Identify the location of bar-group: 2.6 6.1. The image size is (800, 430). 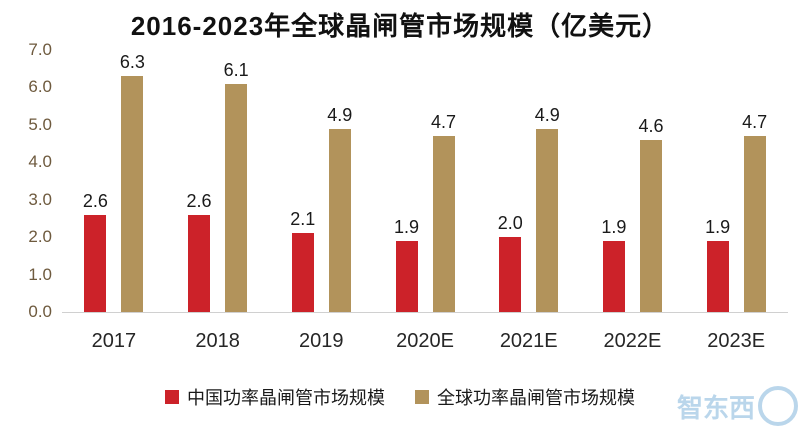
(218, 181).